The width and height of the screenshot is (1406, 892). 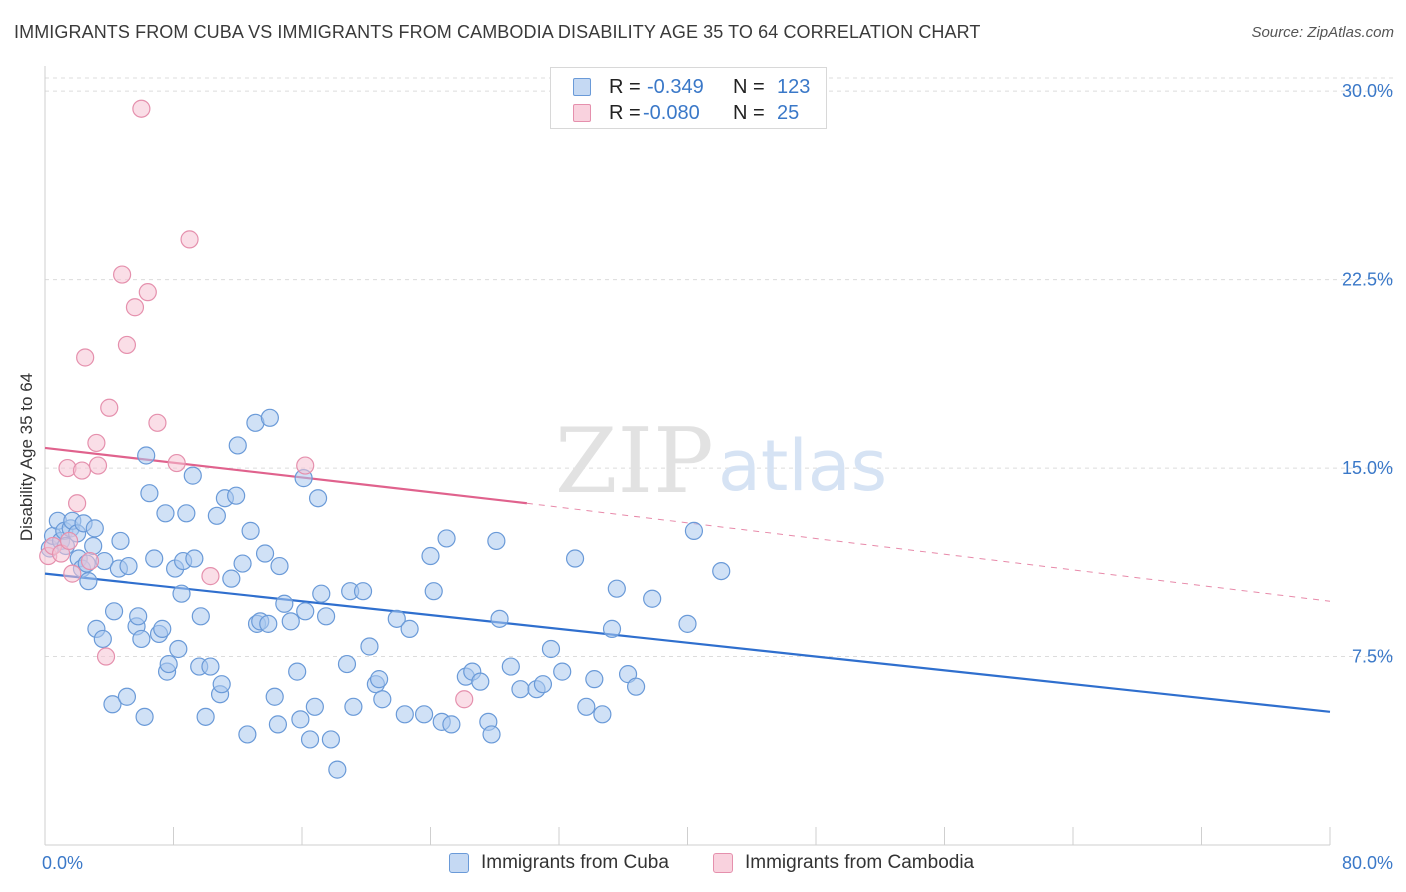 What do you see at coordinates (459, 863) in the screenshot?
I see `bottom-legend-swatch-cuba` at bounding box center [459, 863].